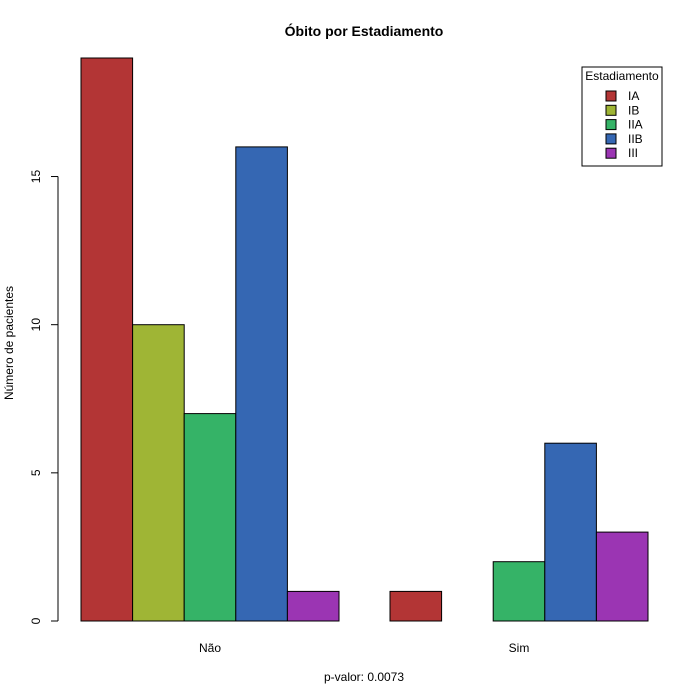 The image size is (700, 700). Describe the element at coordinates (633, 110) in the screenshot. I see `legend-label-IB: IB` at that location.